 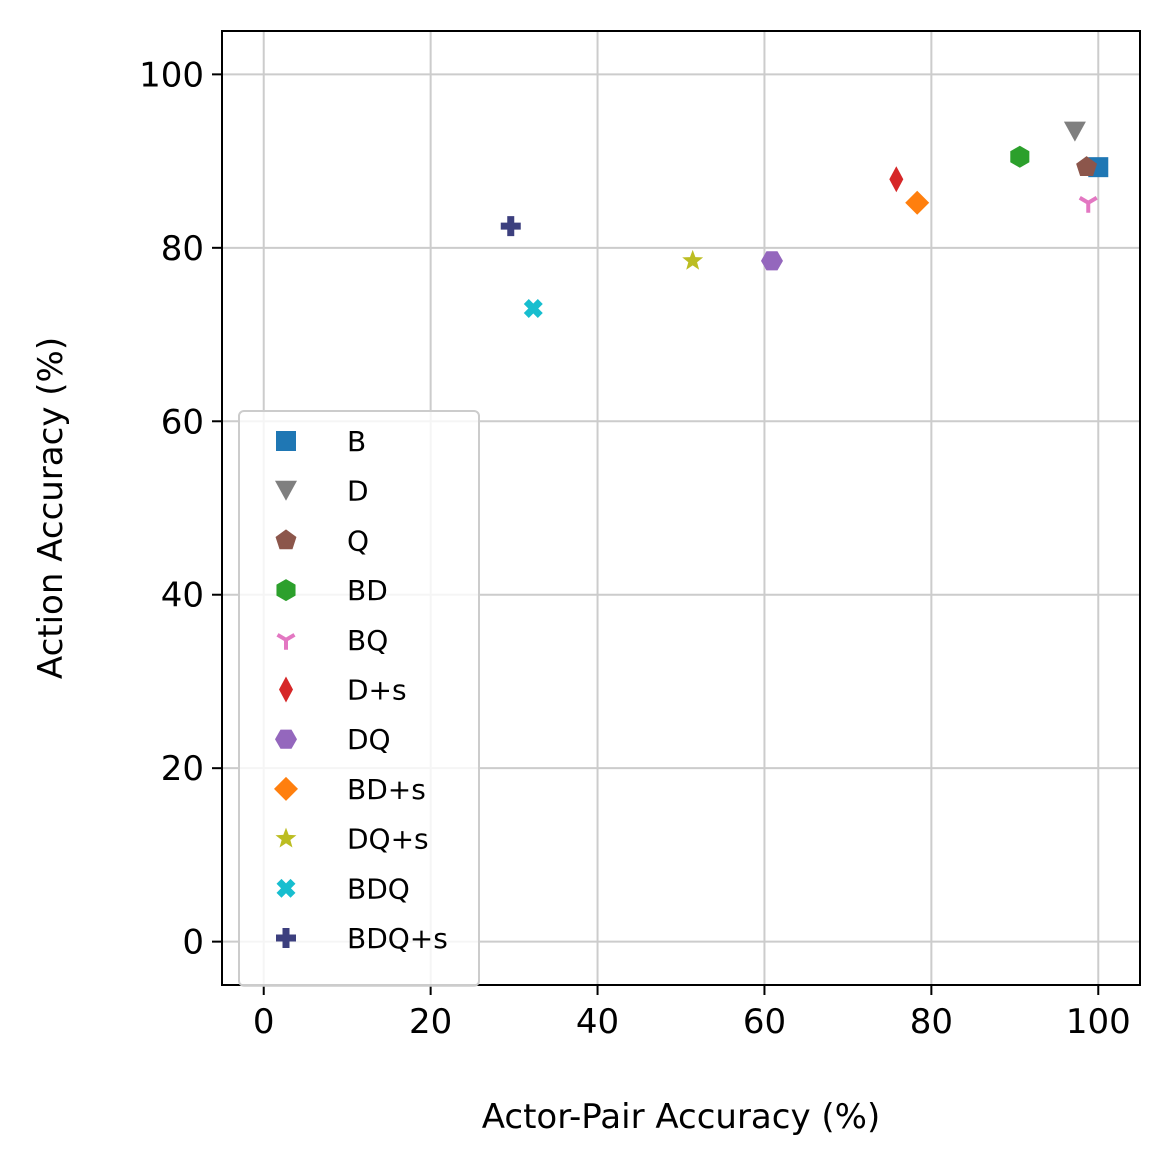 What do you see at coordinates (358, 540) in the screenshot?
I see `legend-label: Q` at bounding box center [358, 540].